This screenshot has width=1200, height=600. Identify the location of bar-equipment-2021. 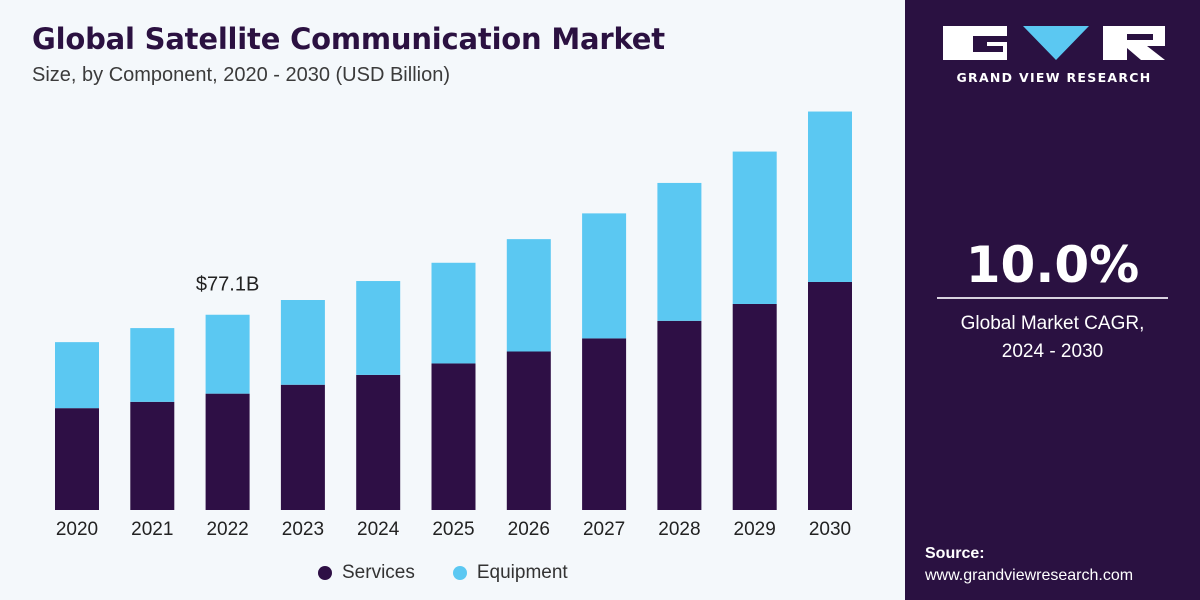
(152, 365).